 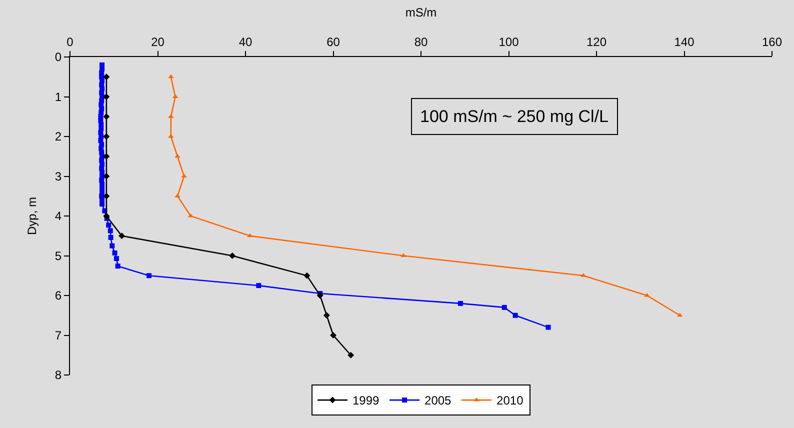 I want to click on x-tick-label: 40, so click(x=245, y=42).